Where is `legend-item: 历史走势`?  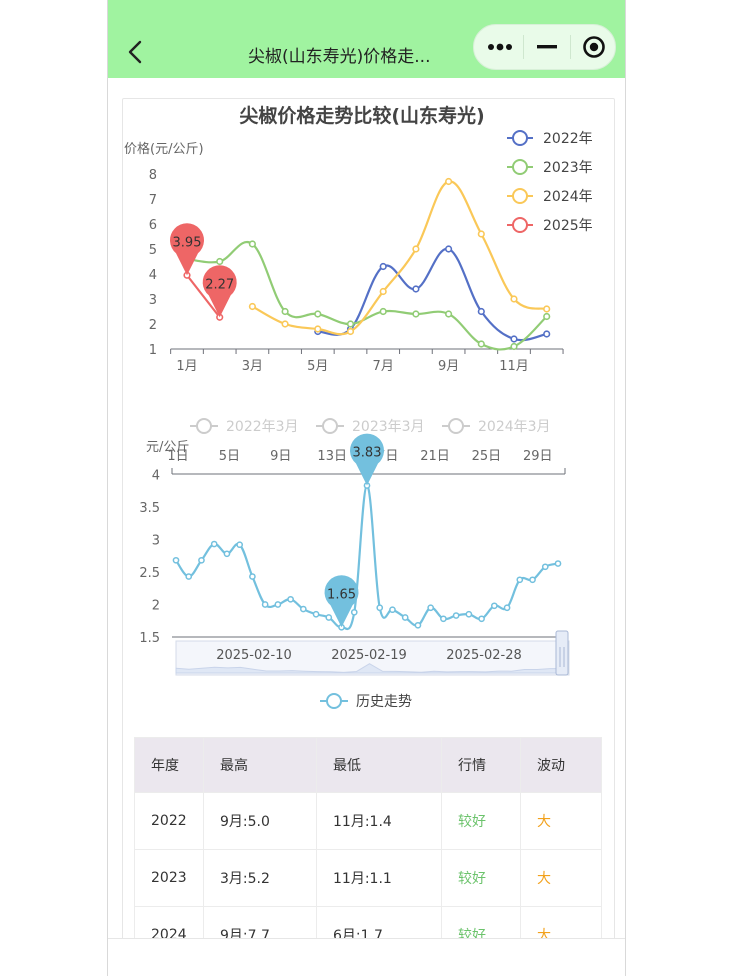 legend-item: 历史走势 is located at coordinates (366, 701).